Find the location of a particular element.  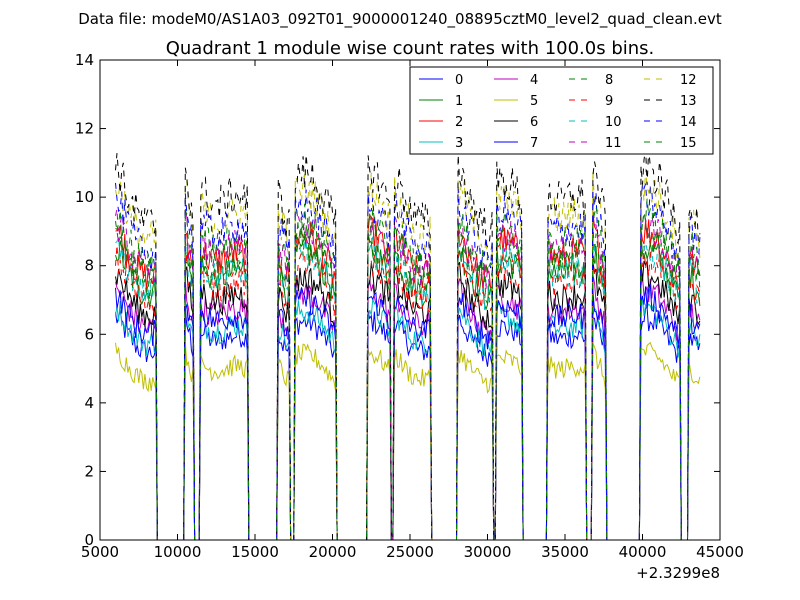

legend-label-14: 14 is located at coordinates (688, 122).